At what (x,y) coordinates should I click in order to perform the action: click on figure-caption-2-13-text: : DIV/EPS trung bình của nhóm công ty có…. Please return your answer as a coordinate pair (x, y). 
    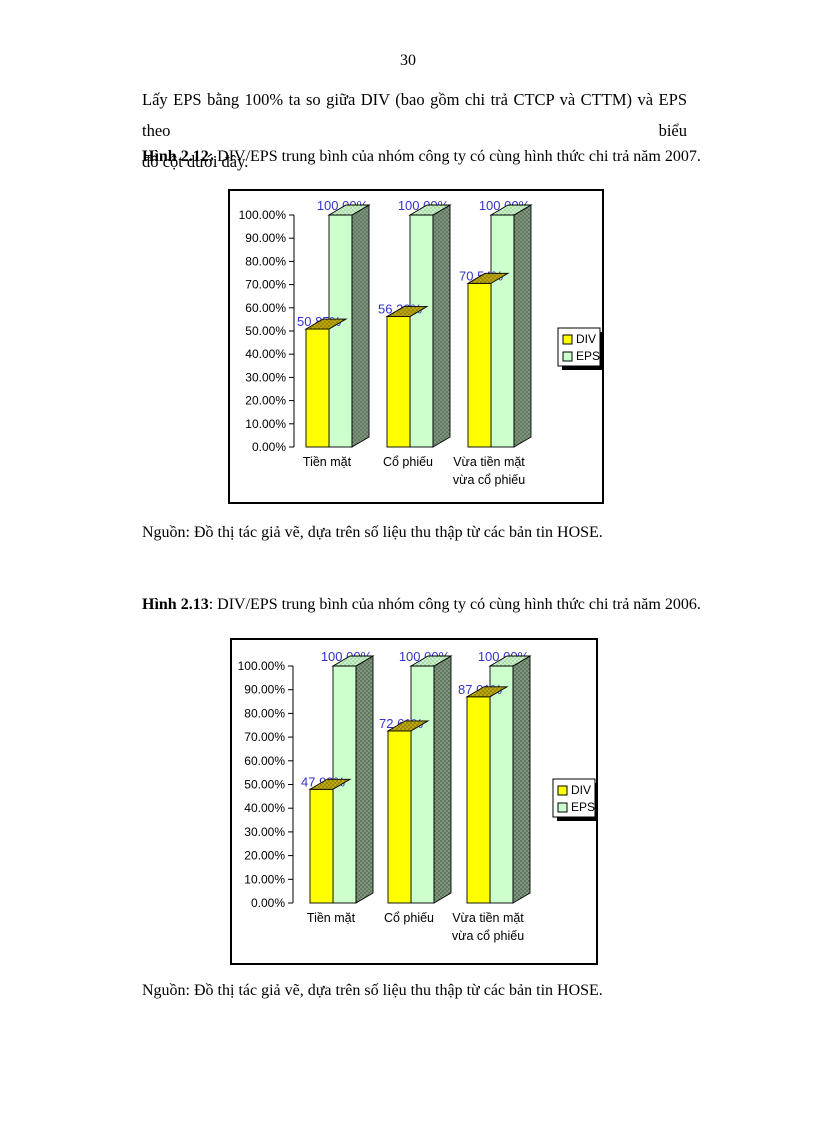
    Looking at the image, I should click on (454, 604).